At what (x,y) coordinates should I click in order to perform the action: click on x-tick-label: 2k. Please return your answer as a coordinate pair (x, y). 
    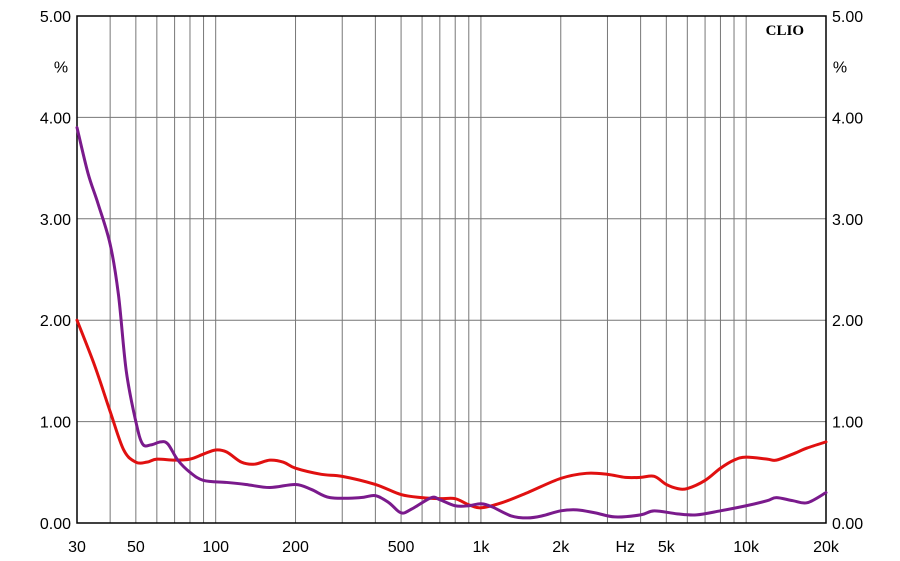
    Looking at the image, I should click on (561, 547).